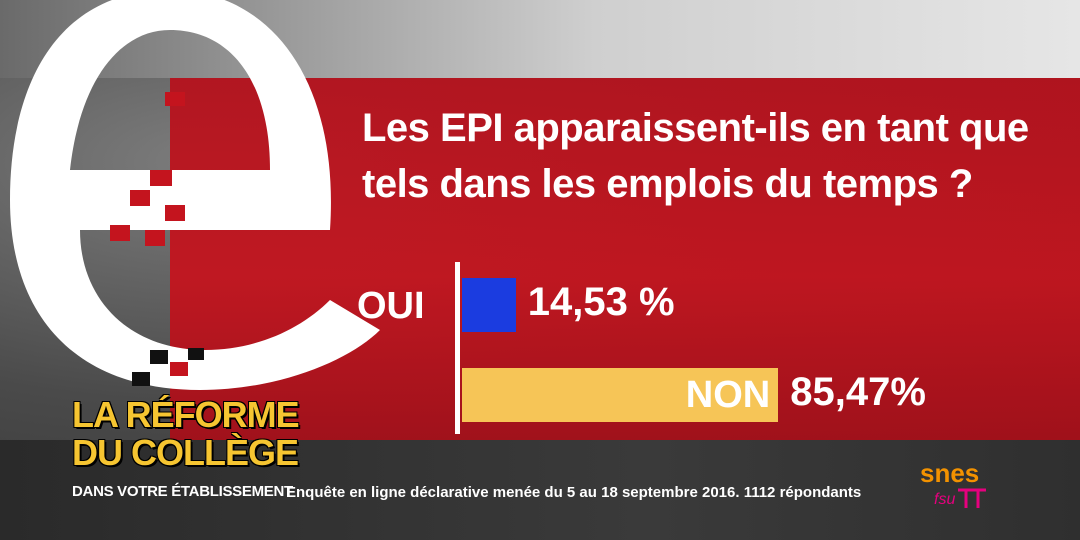 Image resolution: width=1080 pixels, height=540 pixels. What do you see at coordinates (858, 392) in the screenshot?
I see `value-label-non: 85,47%` at bounding box center [858, 392].